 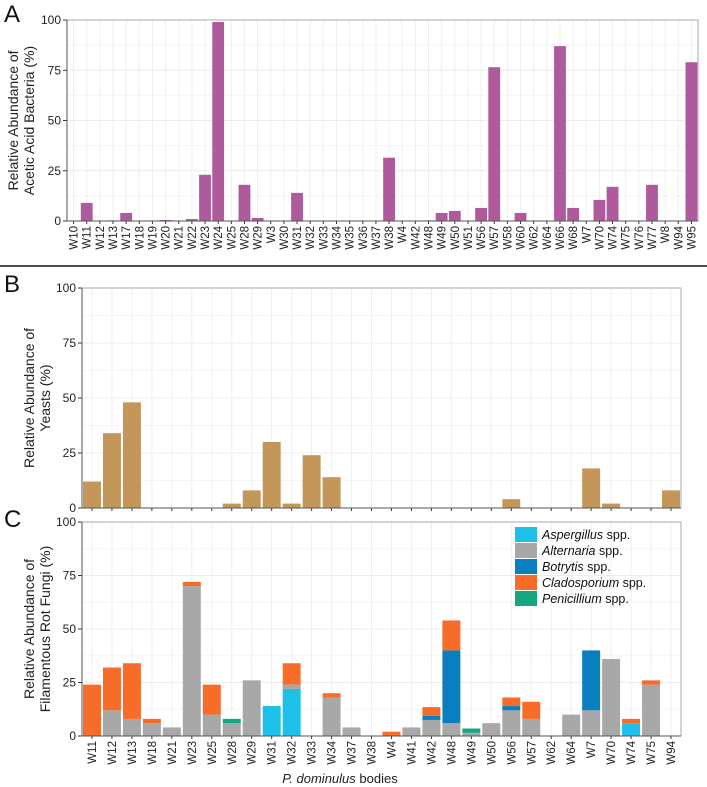 I want to click on x-tick-label: W17, so click(x=127, y=238).